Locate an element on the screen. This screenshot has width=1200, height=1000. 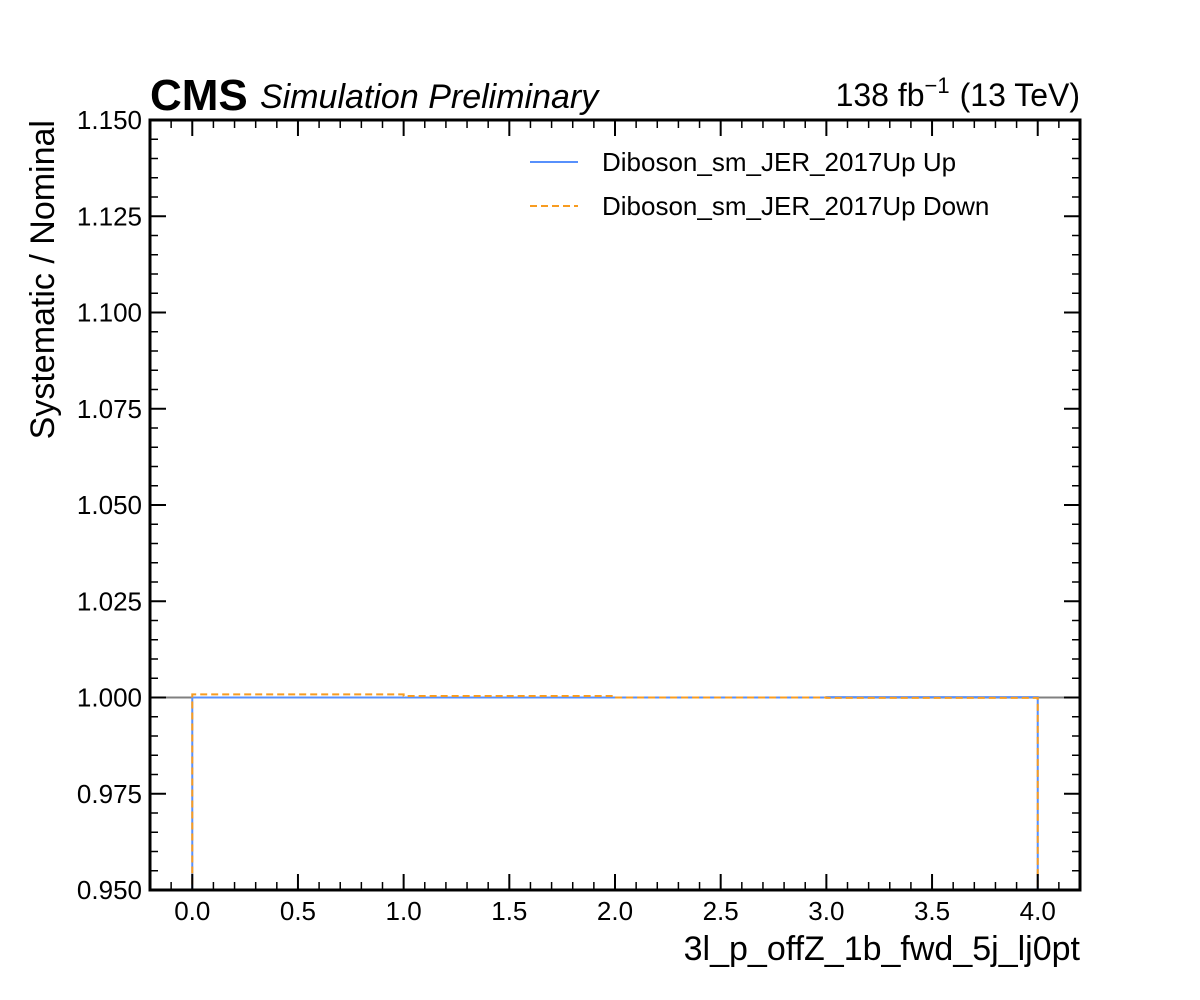
x-tick-label: 2.0 is located at coordinates (615, 911).